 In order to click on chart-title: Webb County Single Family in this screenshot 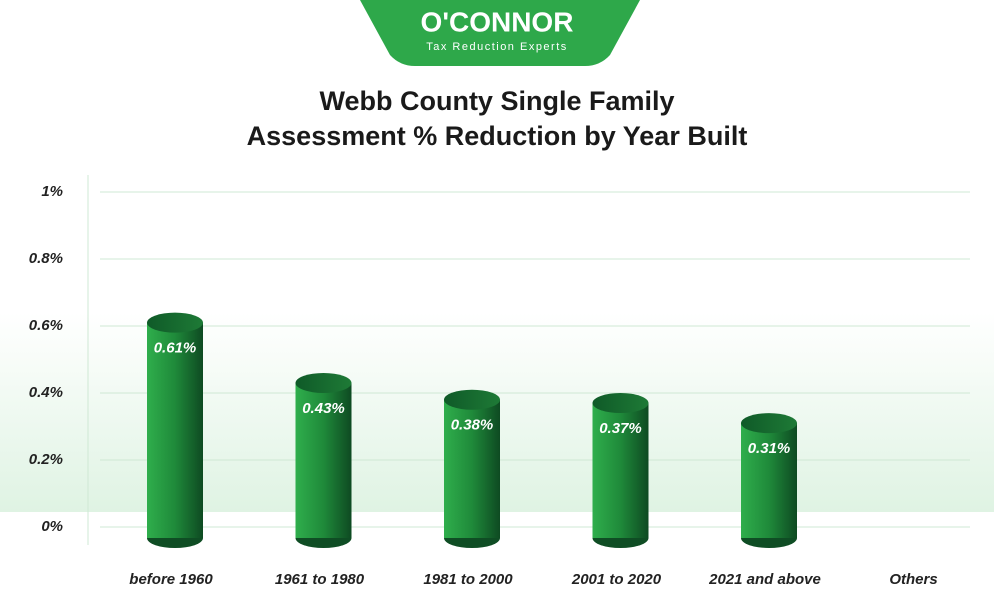, I will do `click(496, 101)`.